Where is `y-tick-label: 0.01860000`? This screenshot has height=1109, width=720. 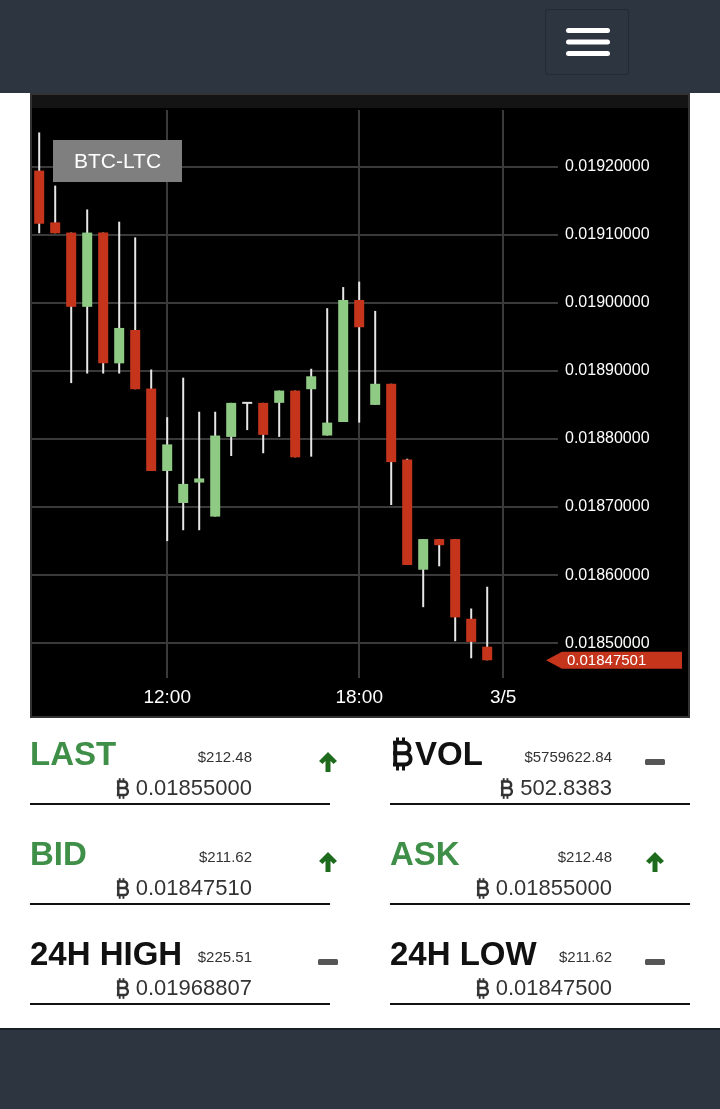
y-tick-label: 0.01860000 is located at coordinates (607, 574).